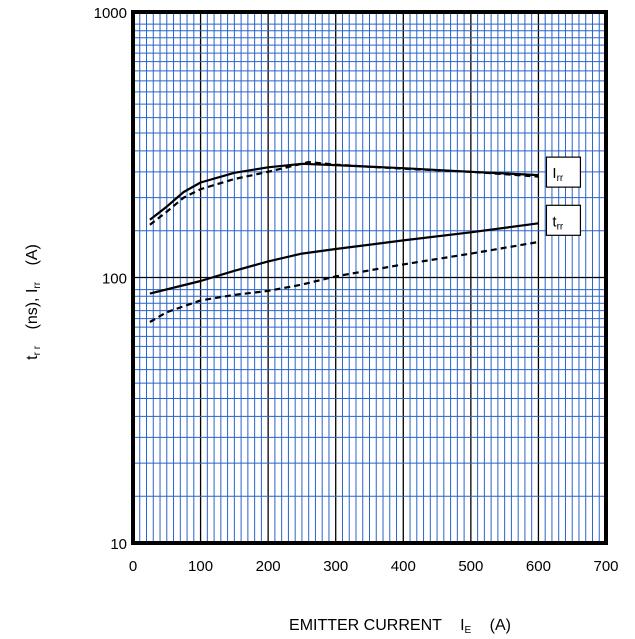  I want to click on curve-label: Irr, so click(558, 174).